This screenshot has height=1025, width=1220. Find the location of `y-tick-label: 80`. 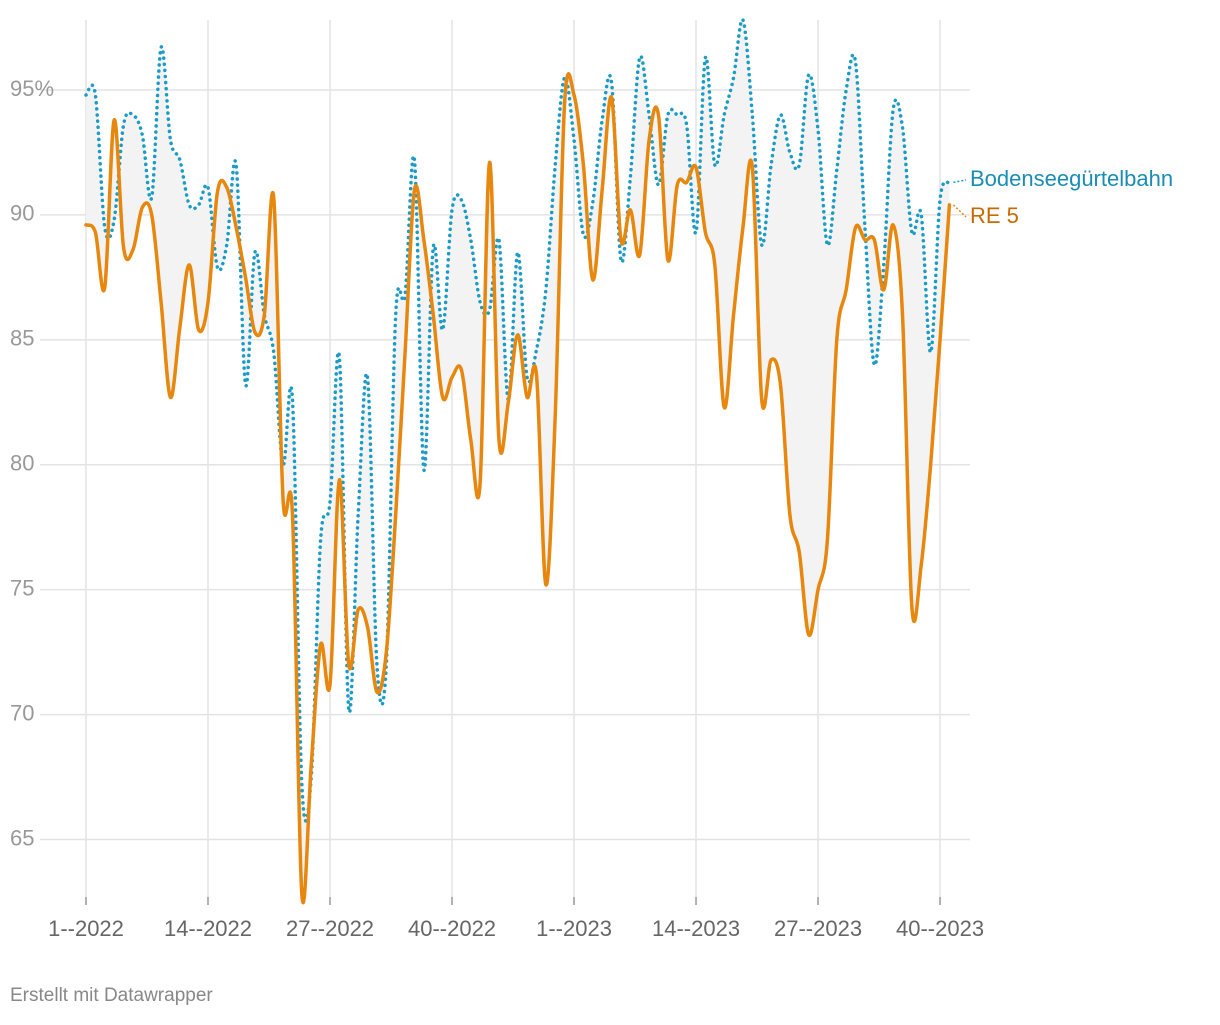

y-tick-label: 80 is located at coordinates (22, 463).